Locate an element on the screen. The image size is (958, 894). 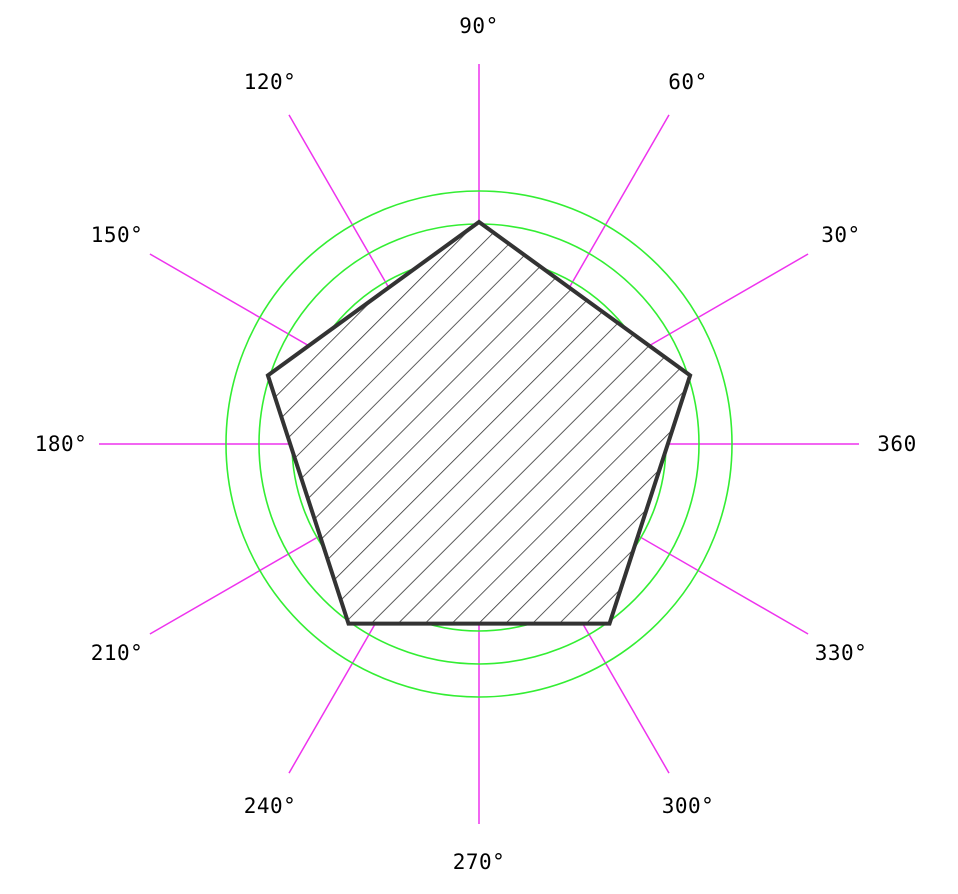
angle-label-300: 300° is located at coordinates (688, 806).